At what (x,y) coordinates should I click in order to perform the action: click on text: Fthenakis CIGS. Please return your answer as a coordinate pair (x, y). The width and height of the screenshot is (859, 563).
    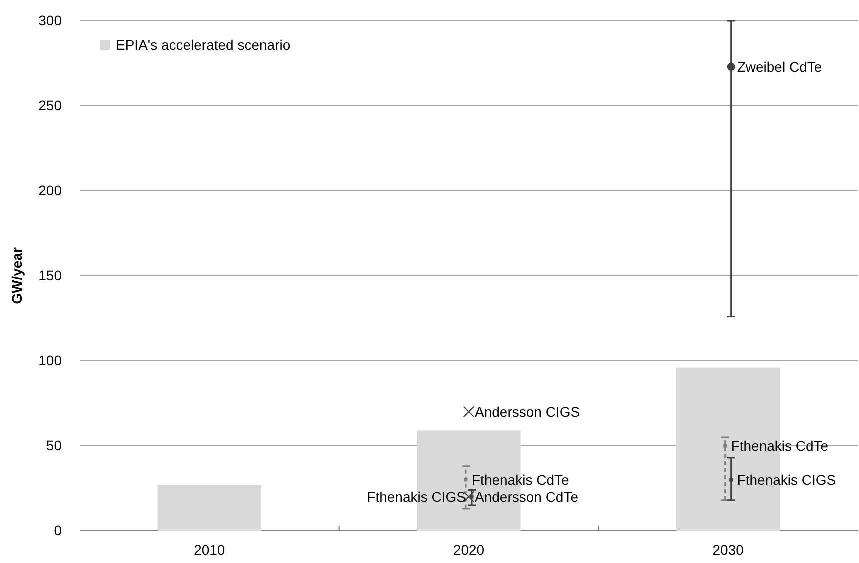
    Looking at the image, I should click on (786, 480).